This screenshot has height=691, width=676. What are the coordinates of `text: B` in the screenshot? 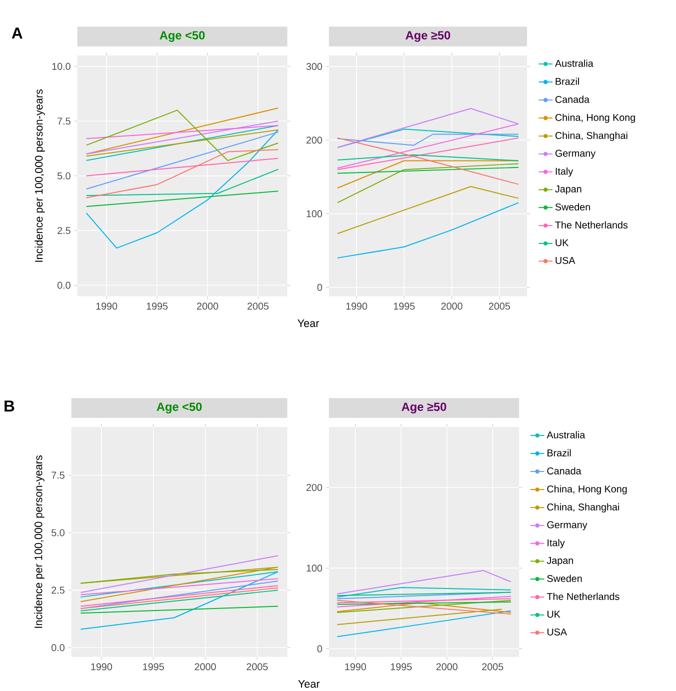 It's located at (9, 406).